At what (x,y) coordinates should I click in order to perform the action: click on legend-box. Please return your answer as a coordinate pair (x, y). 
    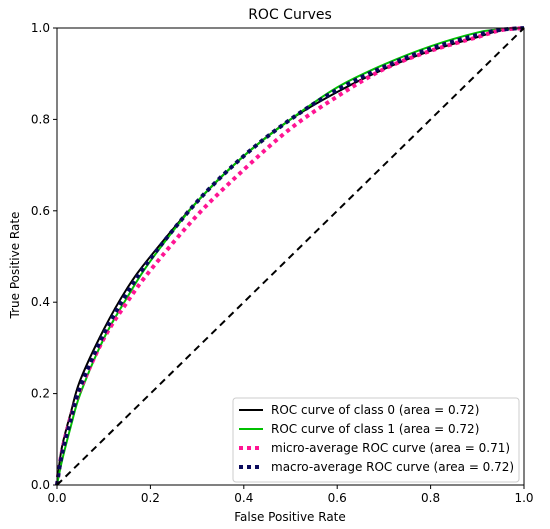
    Looking at the image, I should click on (376, 440).